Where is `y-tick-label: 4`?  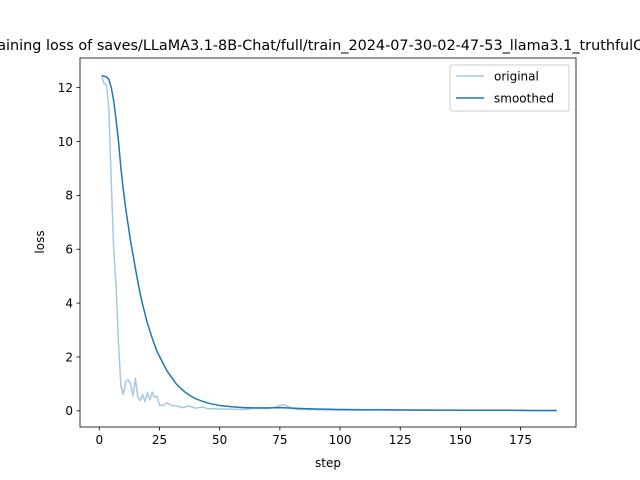
y-tick-label: 4 is located at coordinates (69, 303).